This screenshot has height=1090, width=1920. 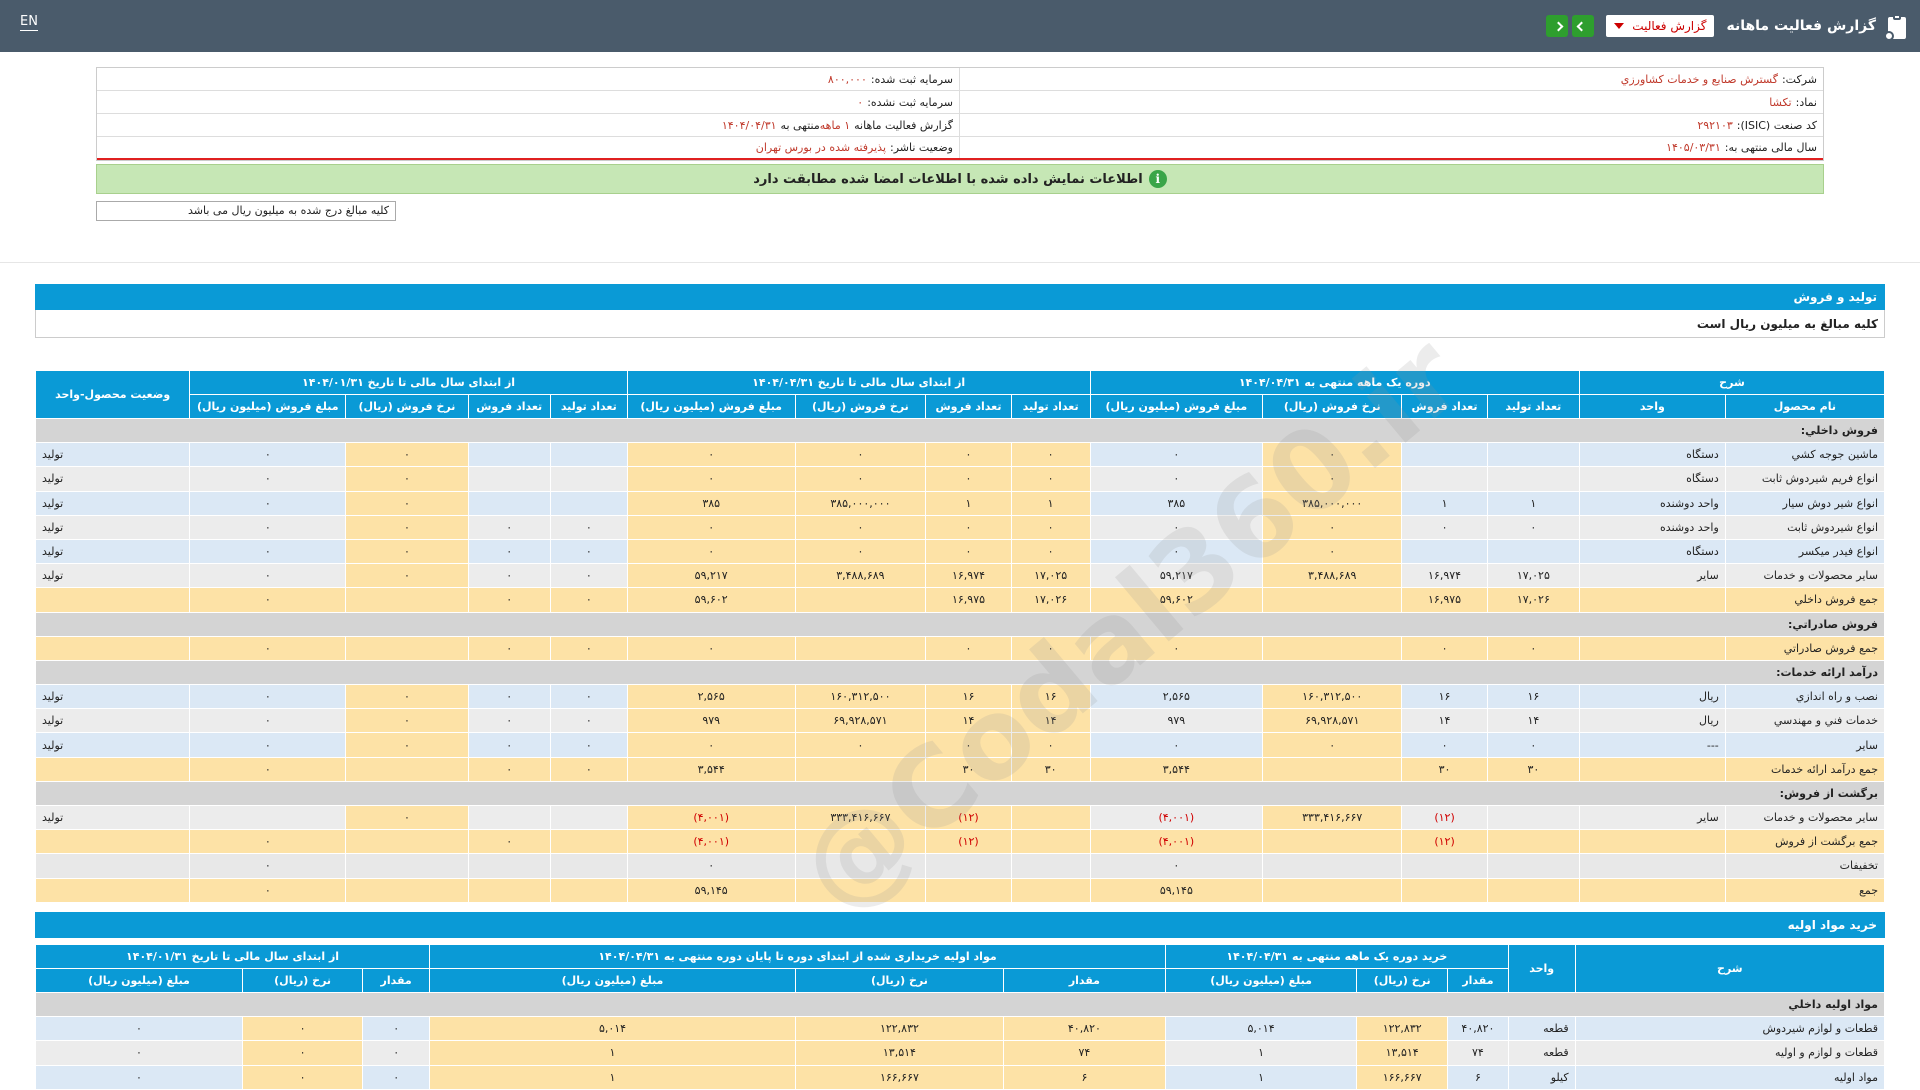 What do you see at coordinates (1805, 576) in the screenshot?
I see `product-name: ساير محصولات و خدمات` at bounding box center [1805, 576].